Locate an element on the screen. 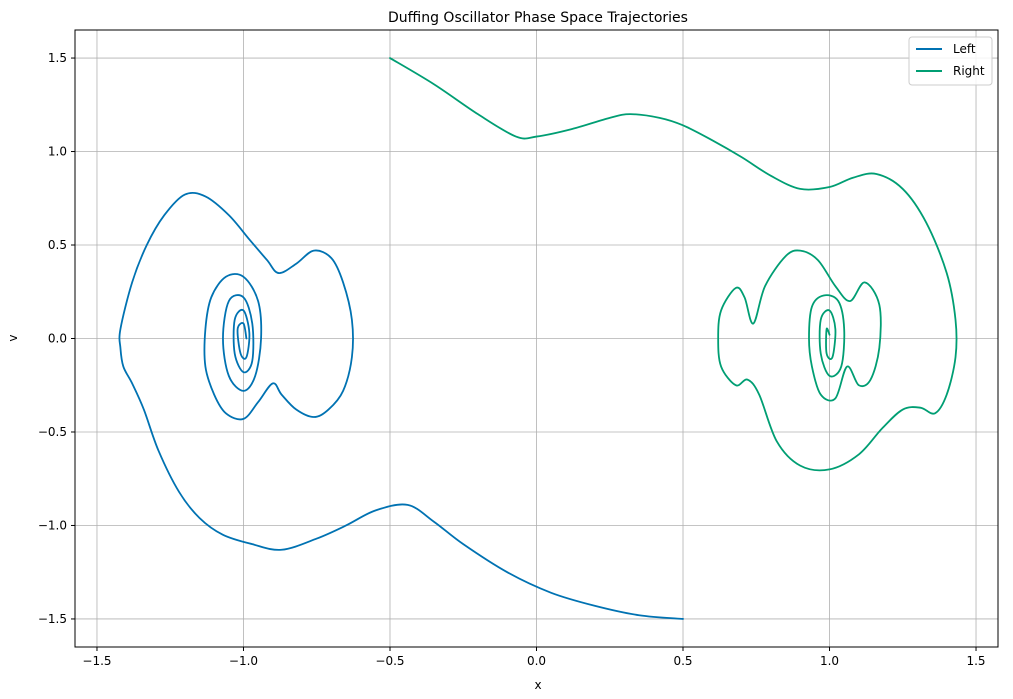 The image size is (1013, 699). y-tick-label: 1.0 is located at coordinates (57, 152).